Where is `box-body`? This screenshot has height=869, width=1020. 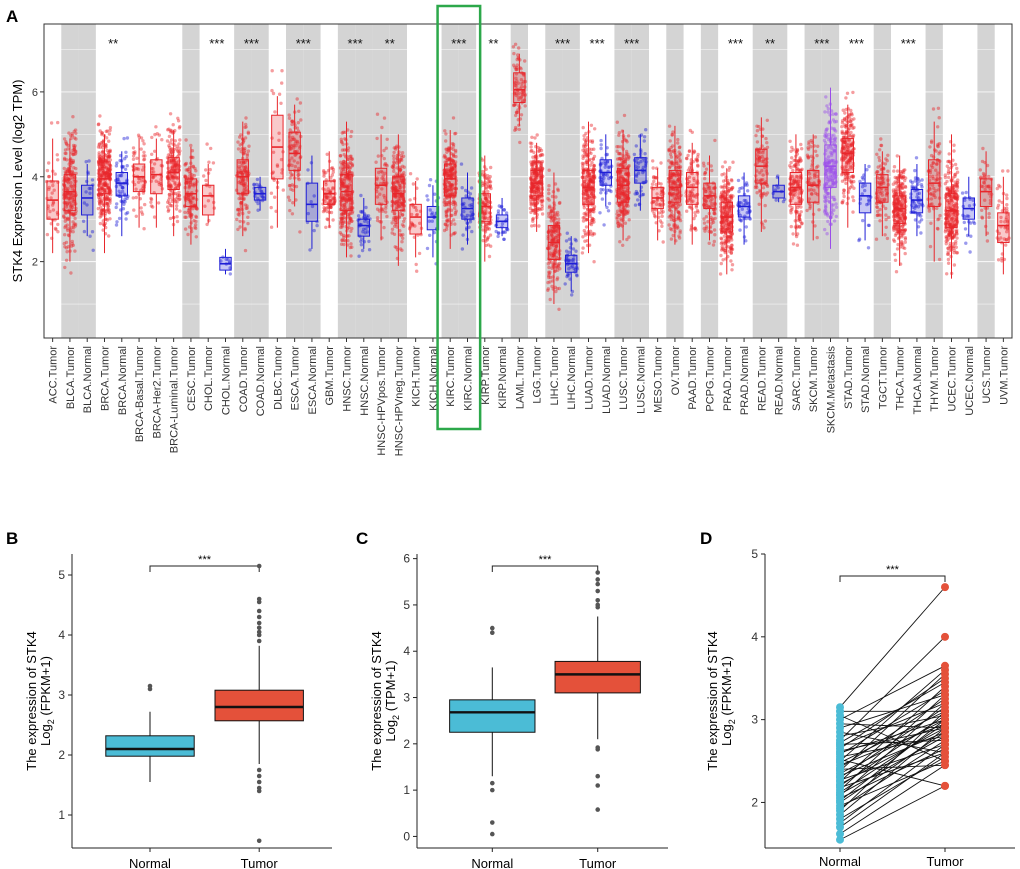
box-body is located at coordinates (139, 178).